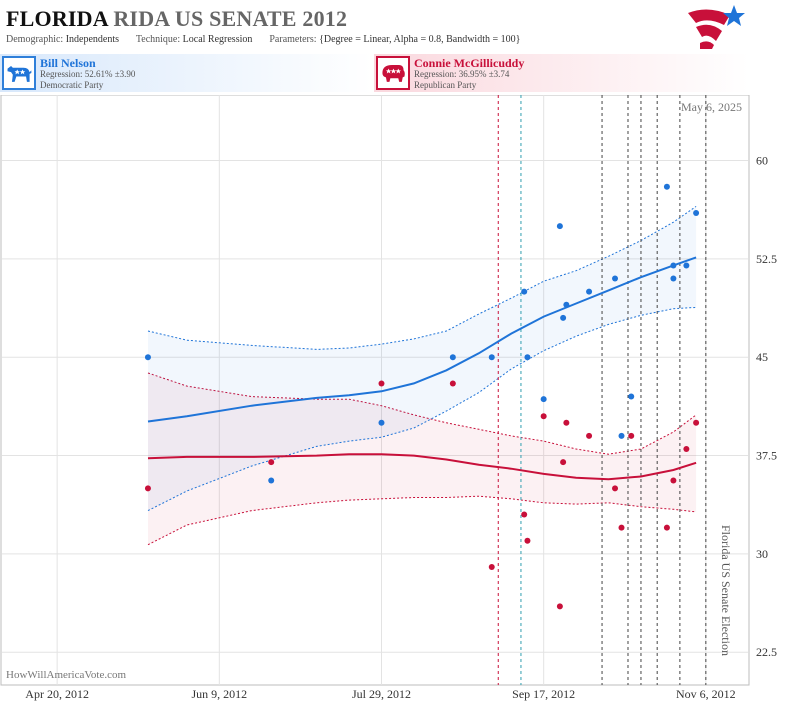 This screenshot has height=704, width=789. What do you see at coordinates (35, 39) in the screenshot?
I see `demographic-label: Demographic:` at bounding box center [35, 39].